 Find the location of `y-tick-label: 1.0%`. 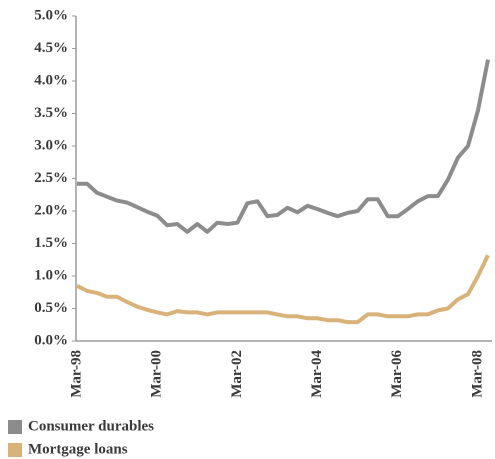

y-tick-label: 1.0% is located at coordinates (51, 275).